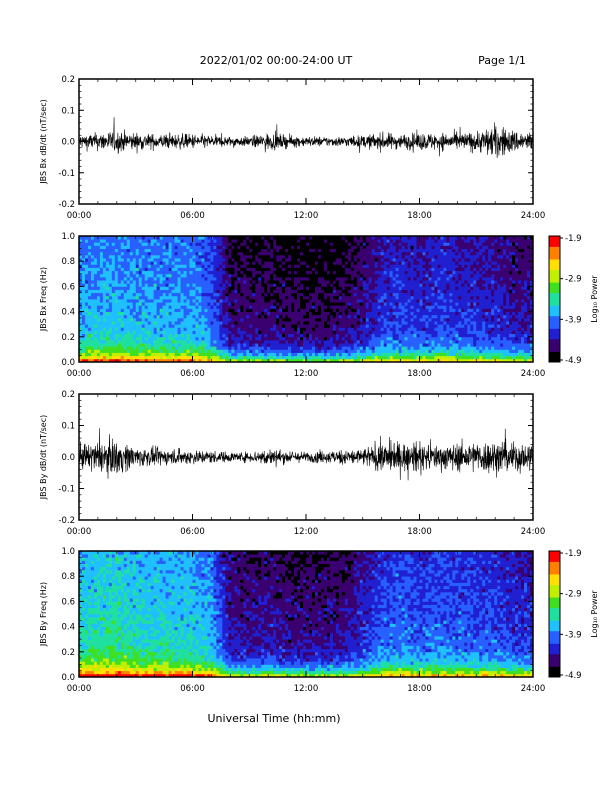 This screenshot has height=792, width=612. What do you see at coordinates (68, 143) in the screenshot?
I see `y-tick-label: 0.0` at bounding box center [68, 143].